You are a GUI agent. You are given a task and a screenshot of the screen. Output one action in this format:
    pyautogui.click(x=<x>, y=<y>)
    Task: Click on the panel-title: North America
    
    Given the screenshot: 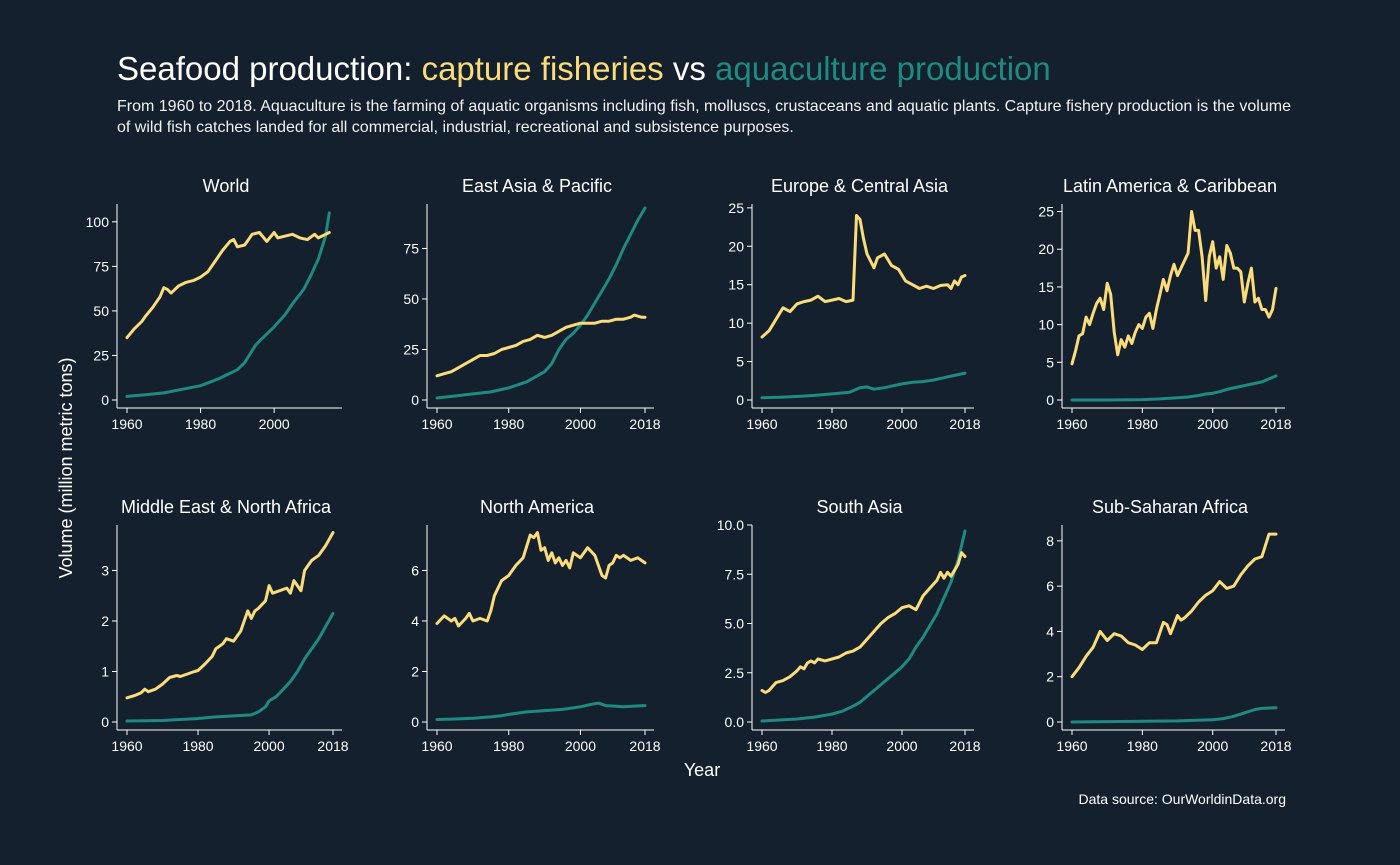 What is the action you would take?
    pyautogui.click(x=537, y=507)
    